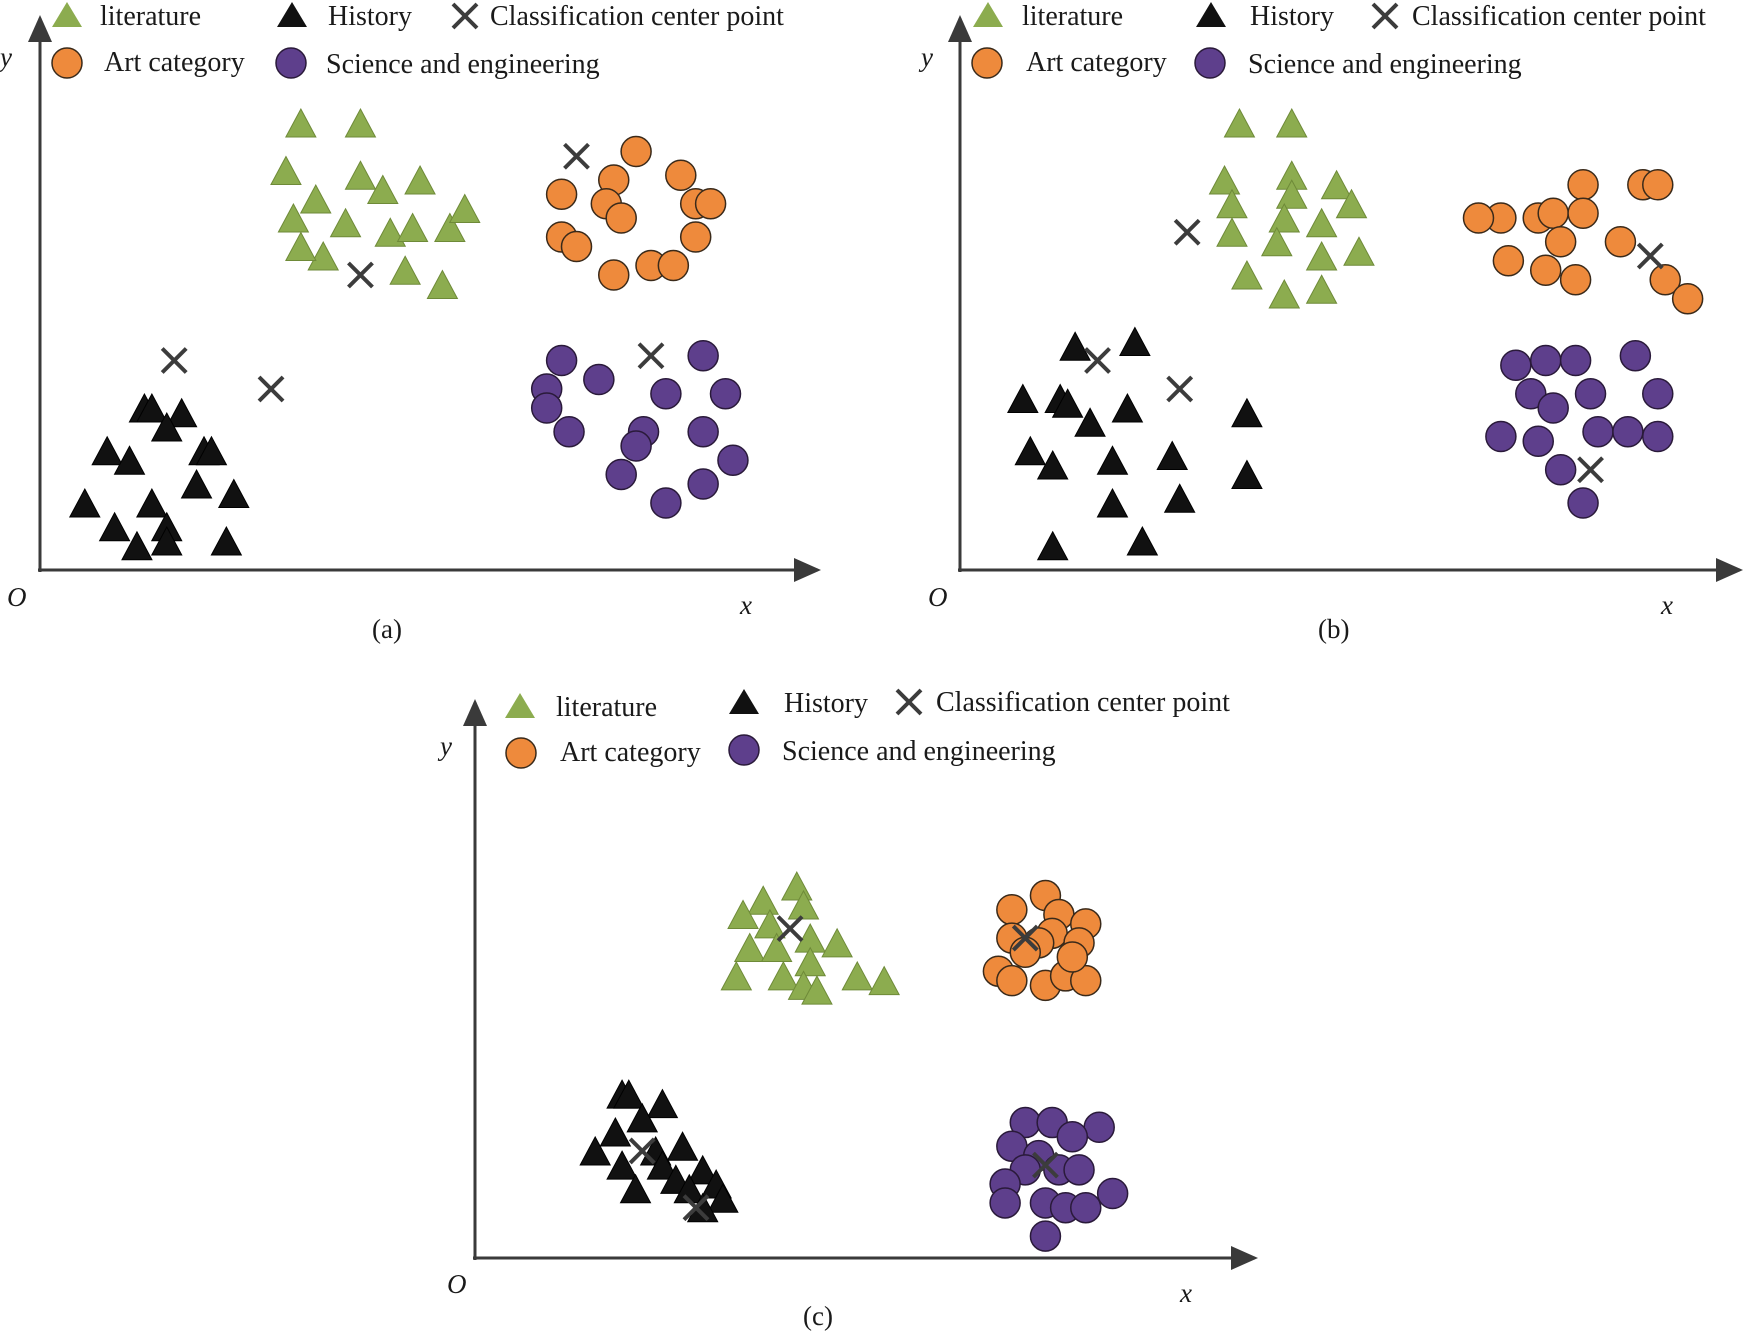 This screenshot has height=1335, width=1750. What do you see at coordinates (520, 705) in the screenshot?
I see `literature-legend-icon` at bounding box center [520, 705].